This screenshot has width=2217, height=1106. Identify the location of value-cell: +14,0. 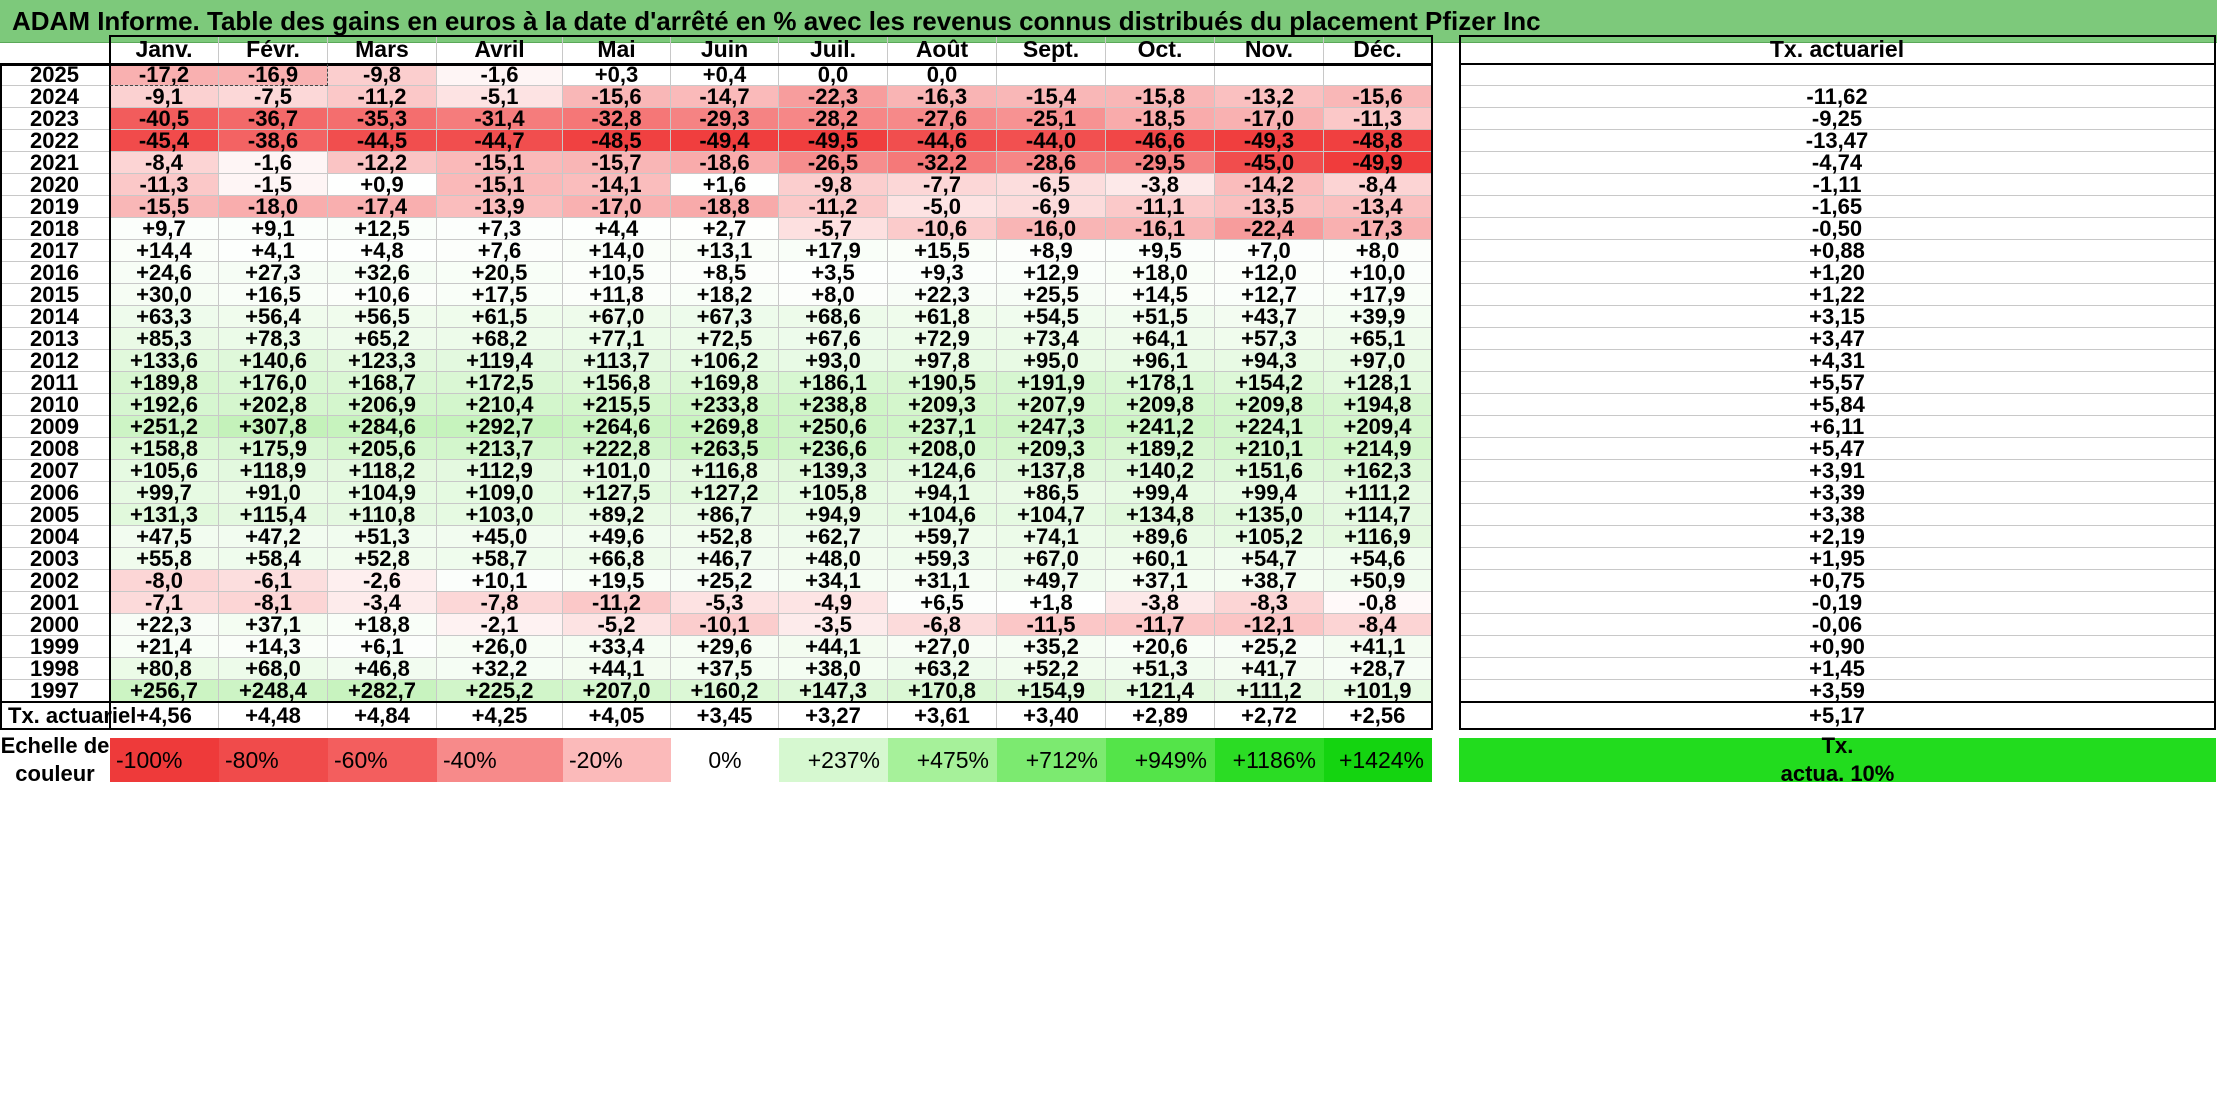
(617, 250).